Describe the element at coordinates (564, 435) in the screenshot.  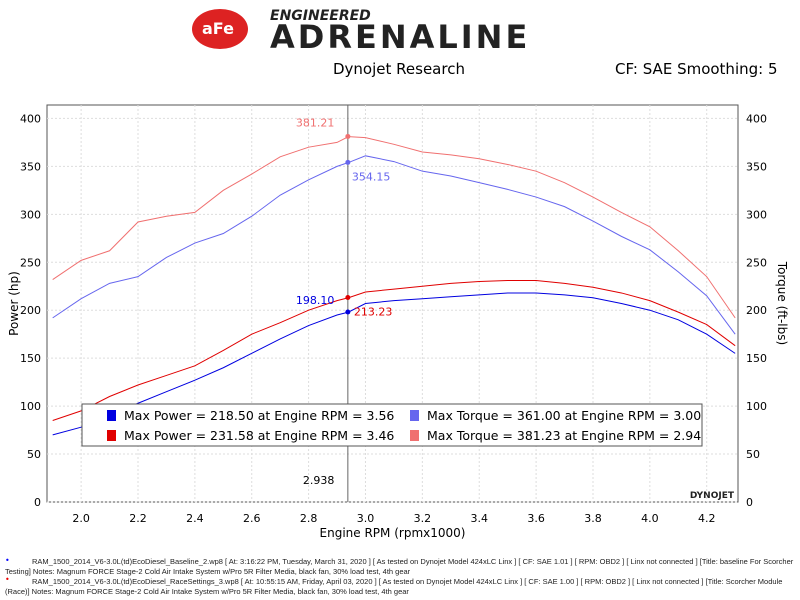
I see `legend-entry: Max Torque = 381.23 at Engine RPM = 2.94` at that location.